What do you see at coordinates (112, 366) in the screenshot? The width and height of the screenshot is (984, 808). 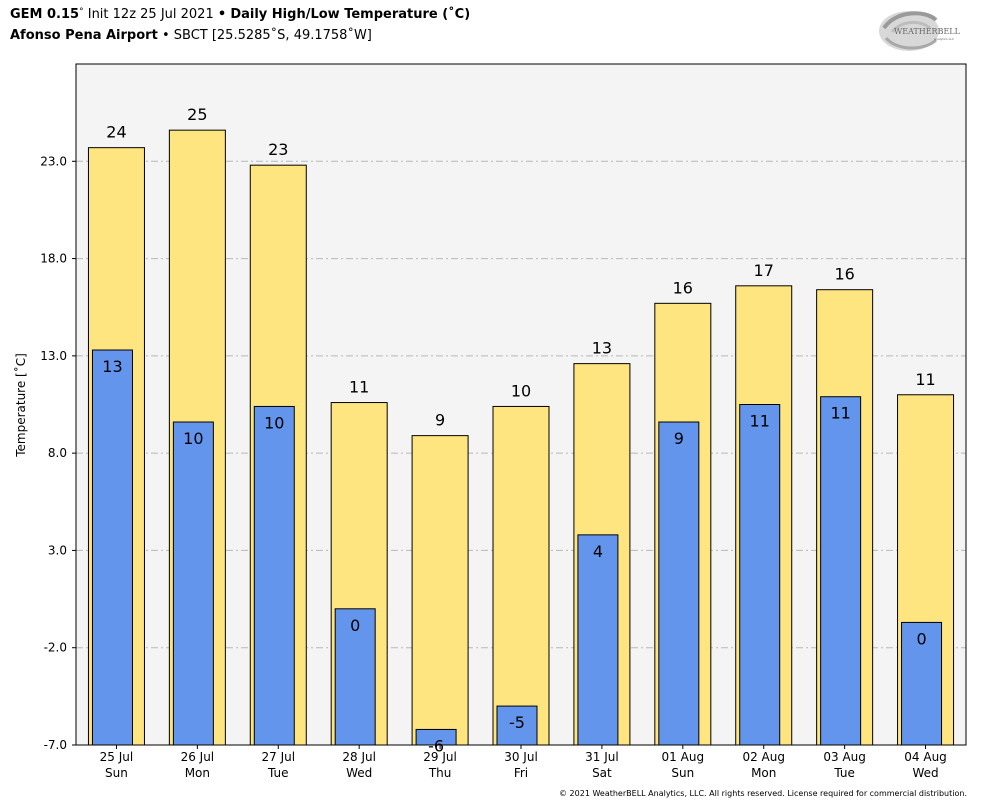 I see `low-temp-label: 13` at bounding box center [112, 366].